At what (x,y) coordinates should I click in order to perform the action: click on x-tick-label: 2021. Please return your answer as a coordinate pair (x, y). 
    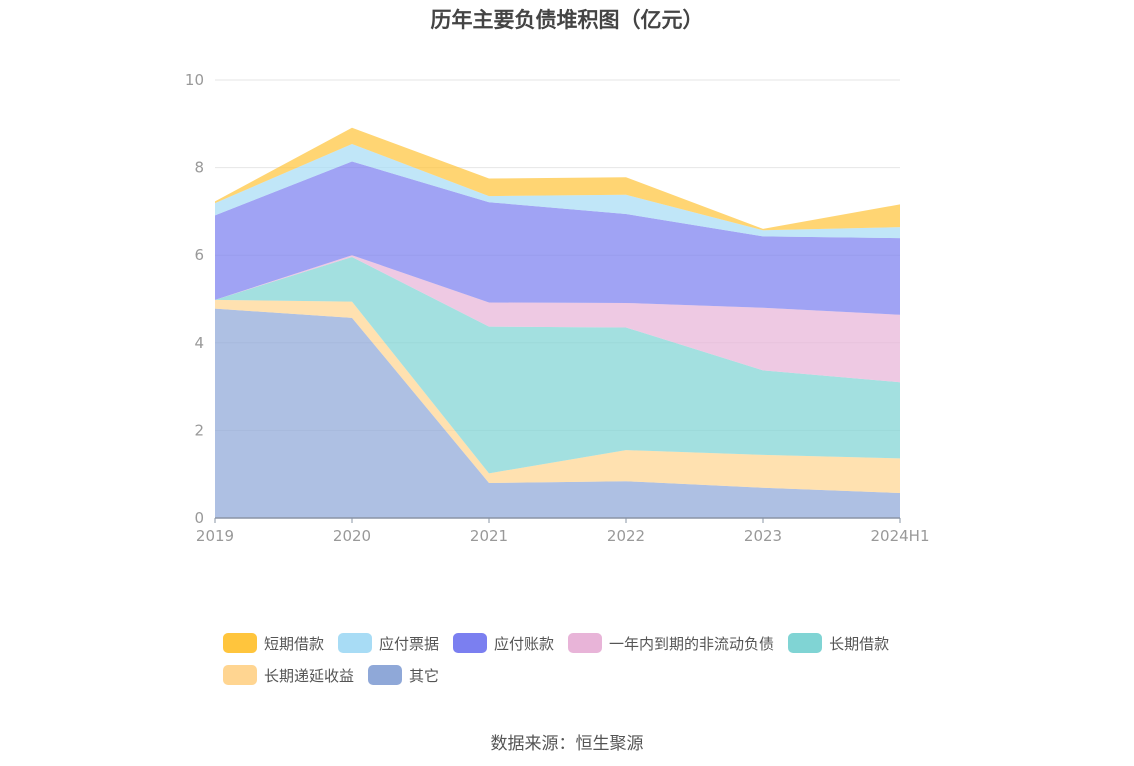
    Looking at the image, I should click on (489, 536).